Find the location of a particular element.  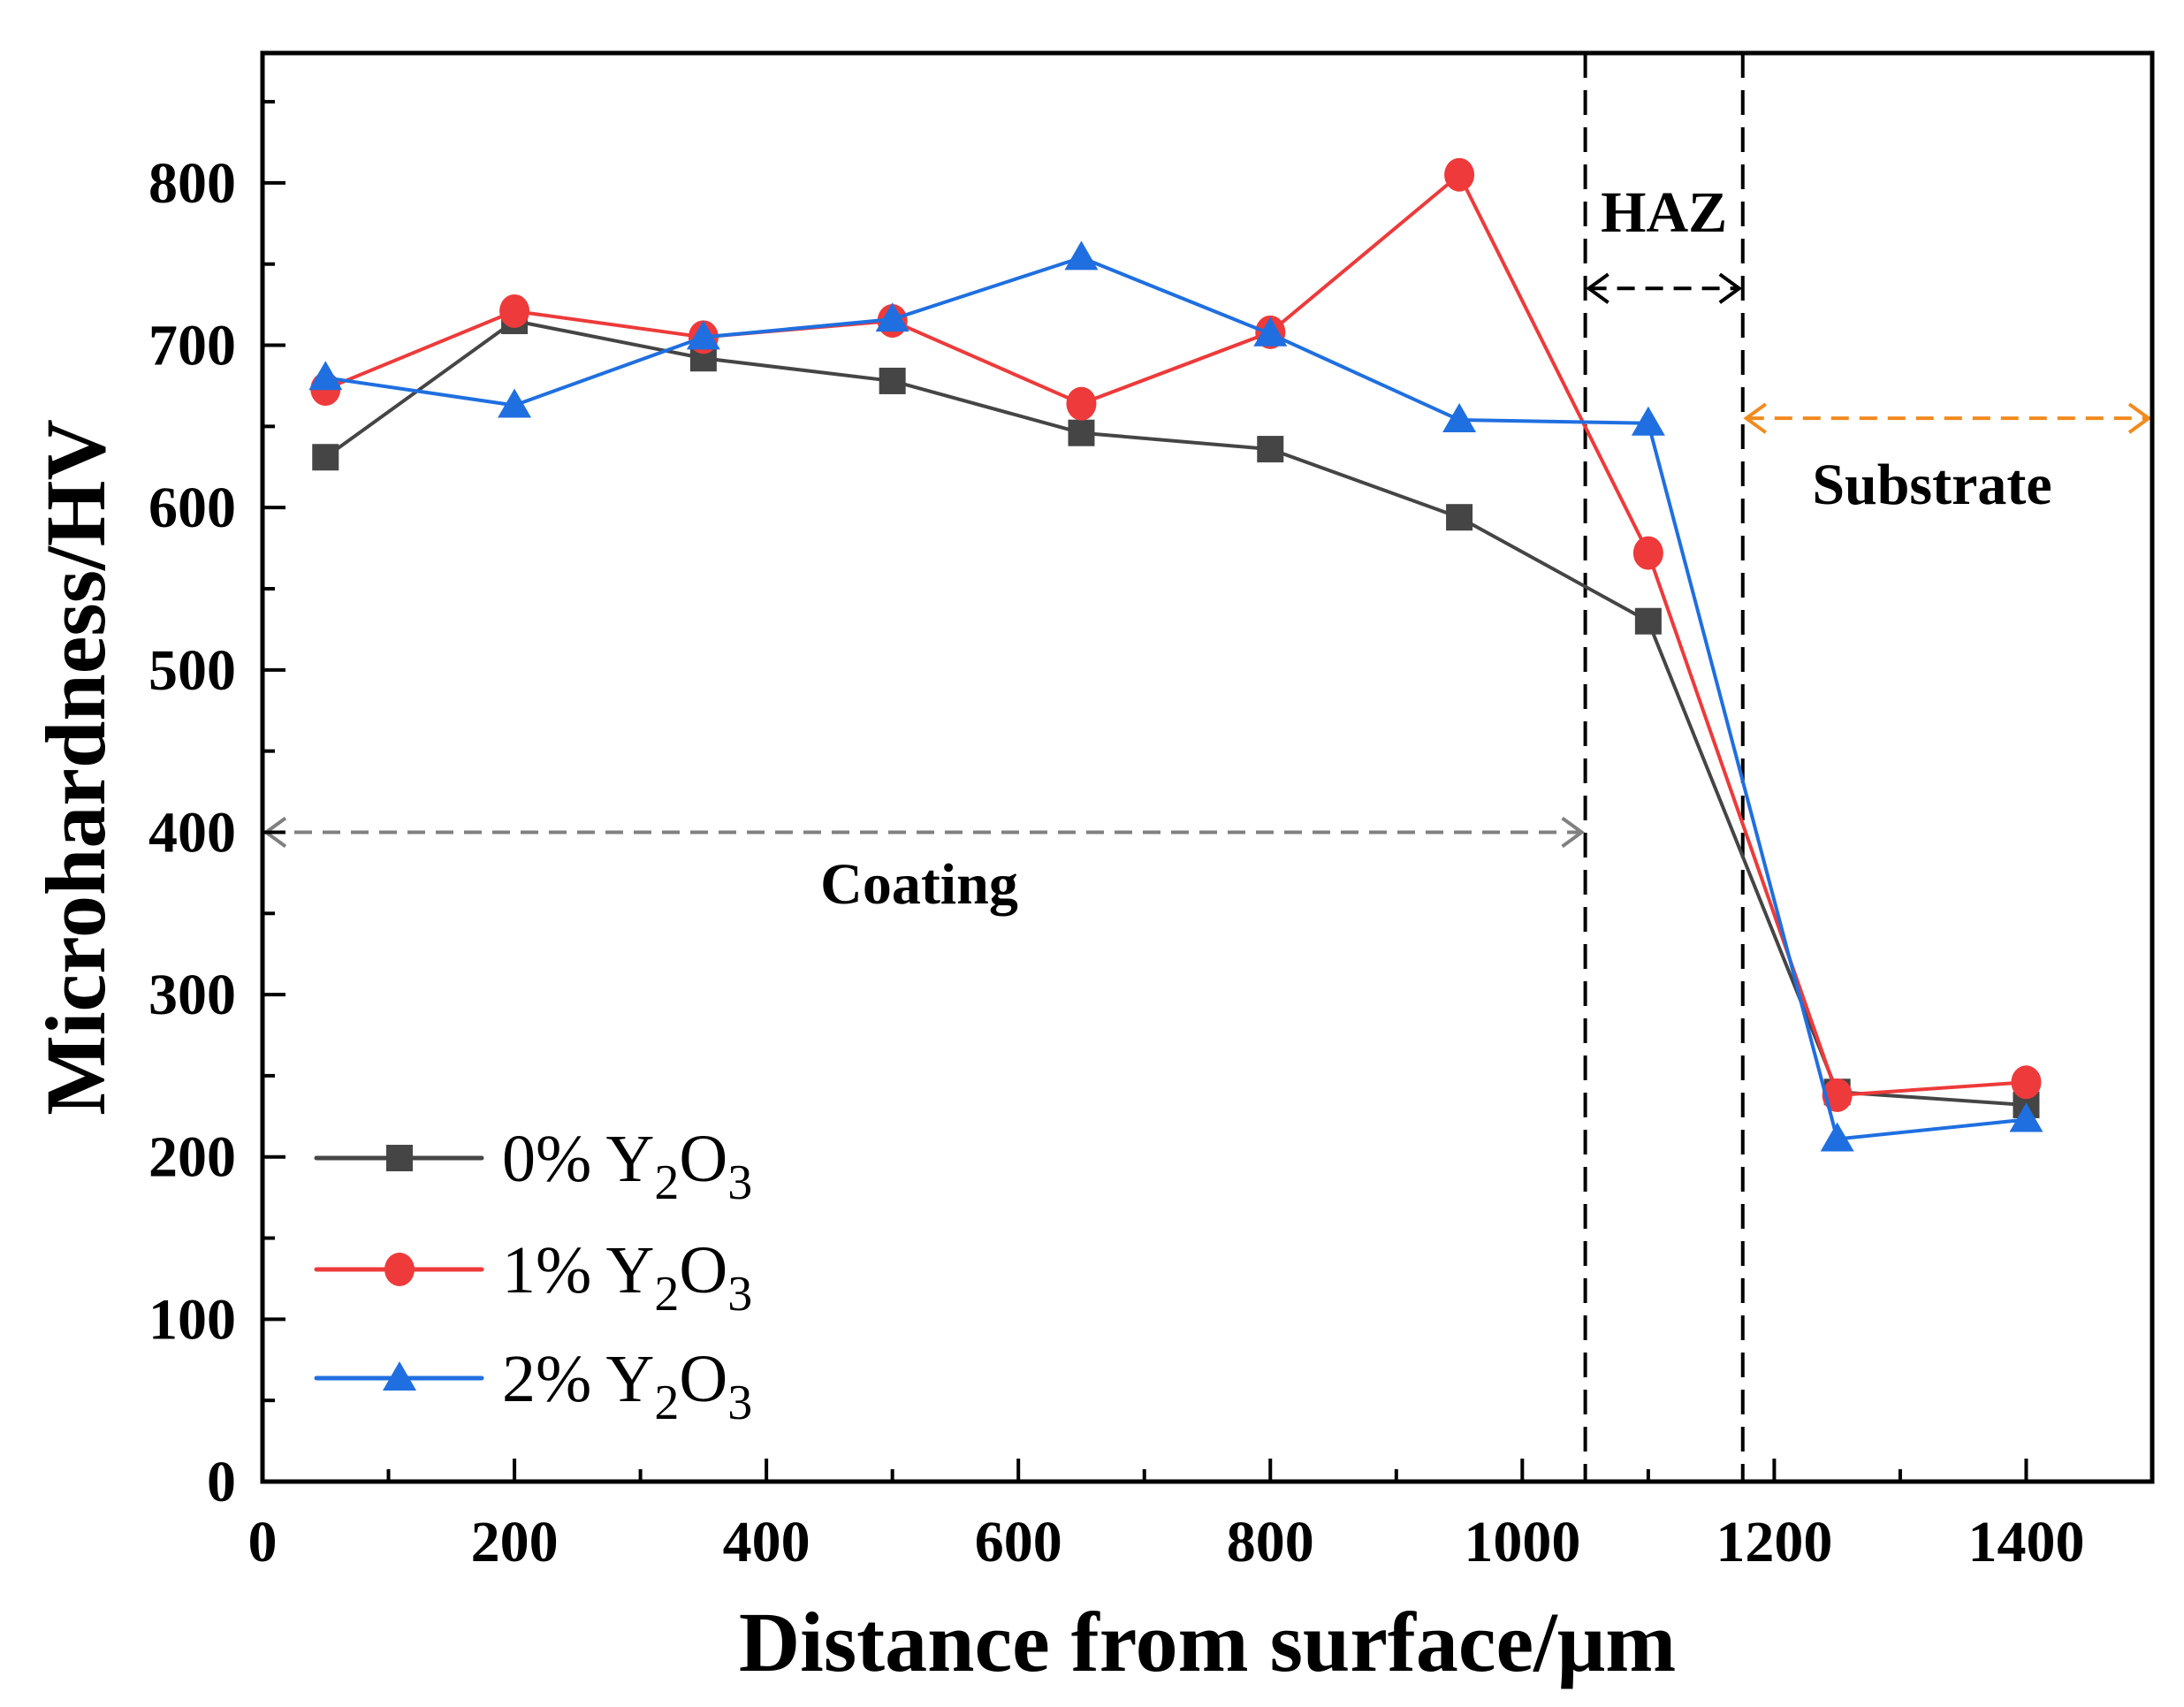

x-tick-label: 1400 is located at coordinates (2025, 1542).